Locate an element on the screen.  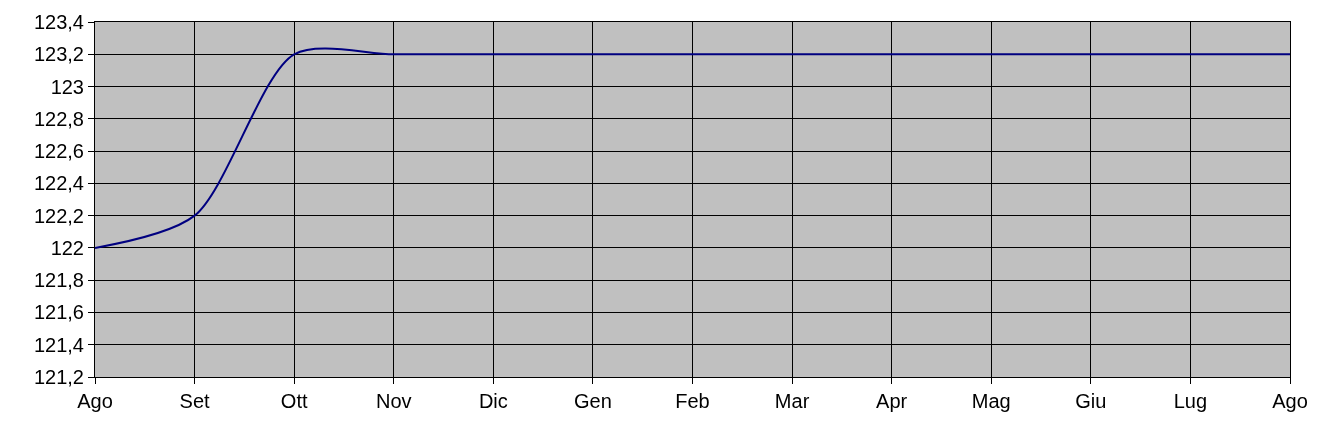
x-tick-label: Dic is located at coordinates (493, 401).